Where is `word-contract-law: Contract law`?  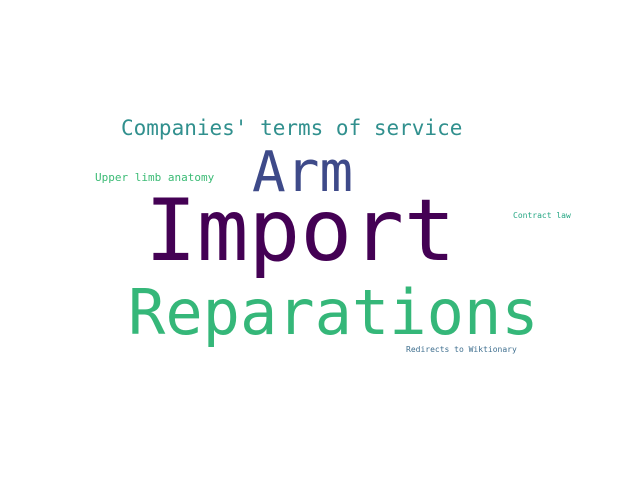
word-contract-law: Contract law is located at coordinates (542, 215).